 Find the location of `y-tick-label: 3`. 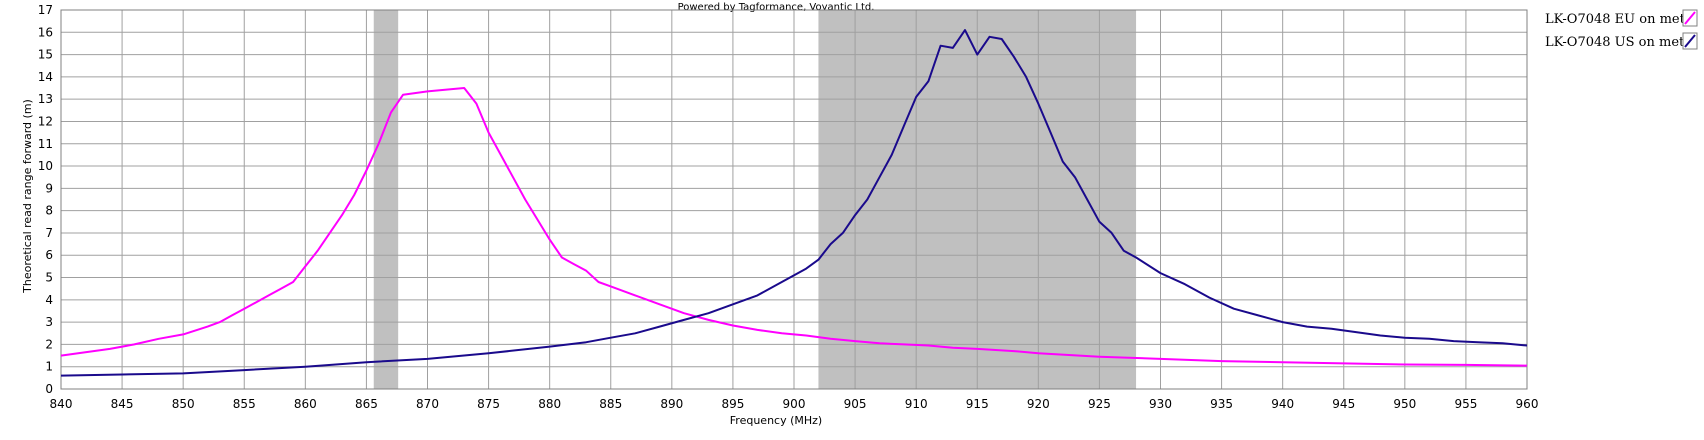

y-tick-label: 3 is located at coordinates (49, 322).